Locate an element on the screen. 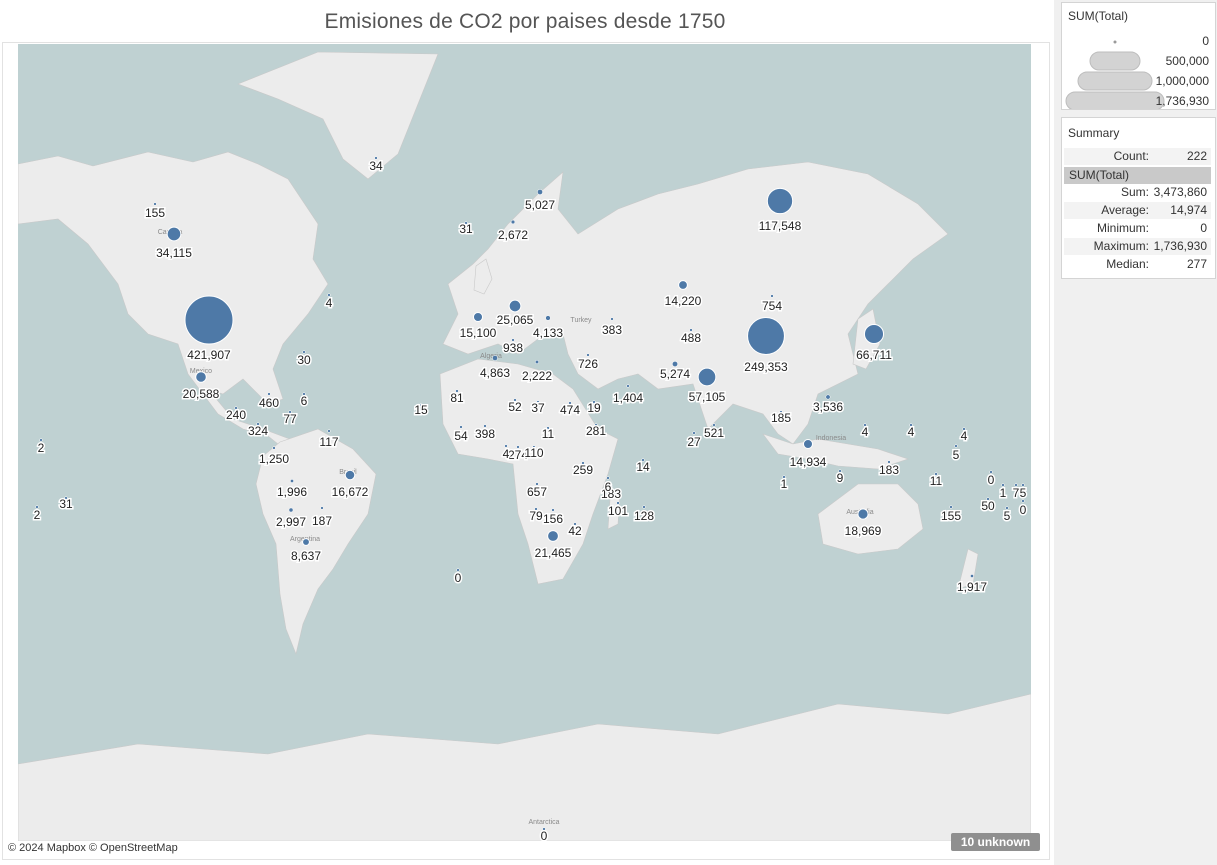 The width and height of the screenshot is (1217, 865). unknown-indicator: 10 unknown is located at coordinates (995, 842).